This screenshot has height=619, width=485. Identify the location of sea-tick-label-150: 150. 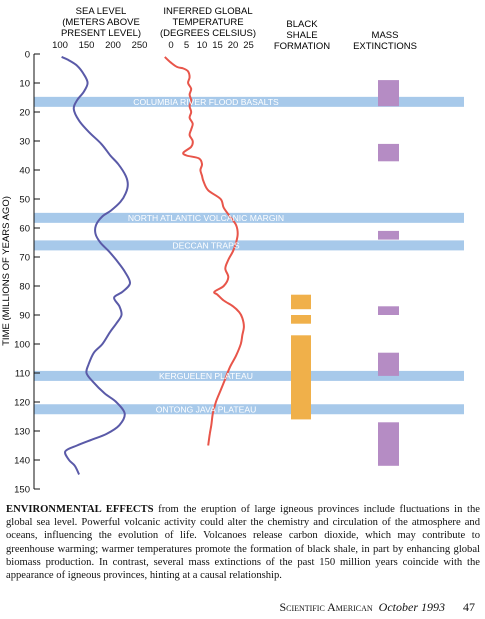
(87, 45).